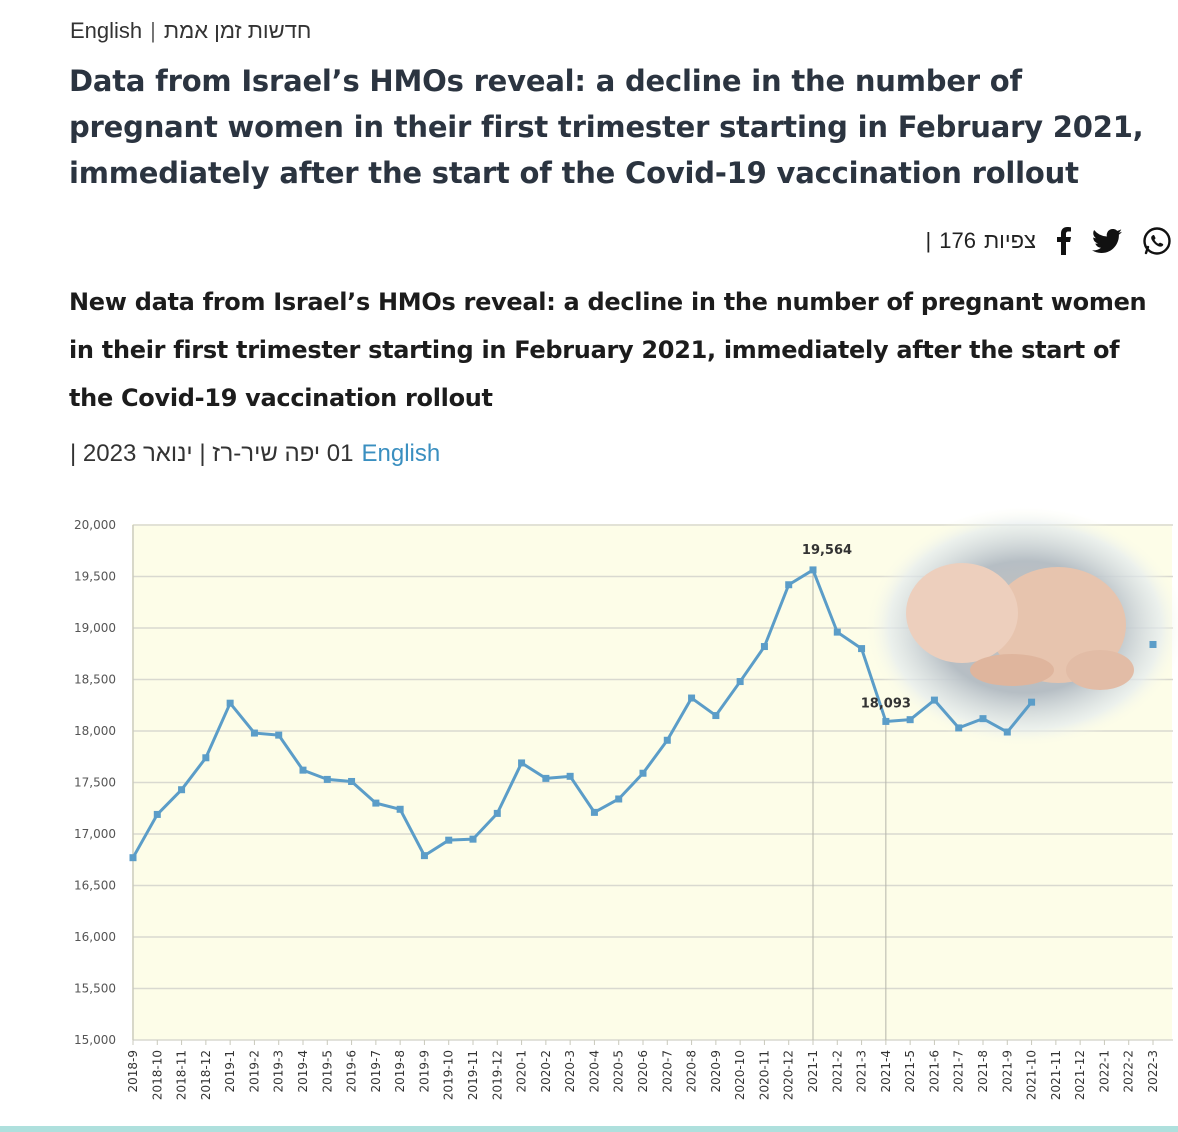  I want to click on x-tick-label: 2018-9, so click(133, 1071).